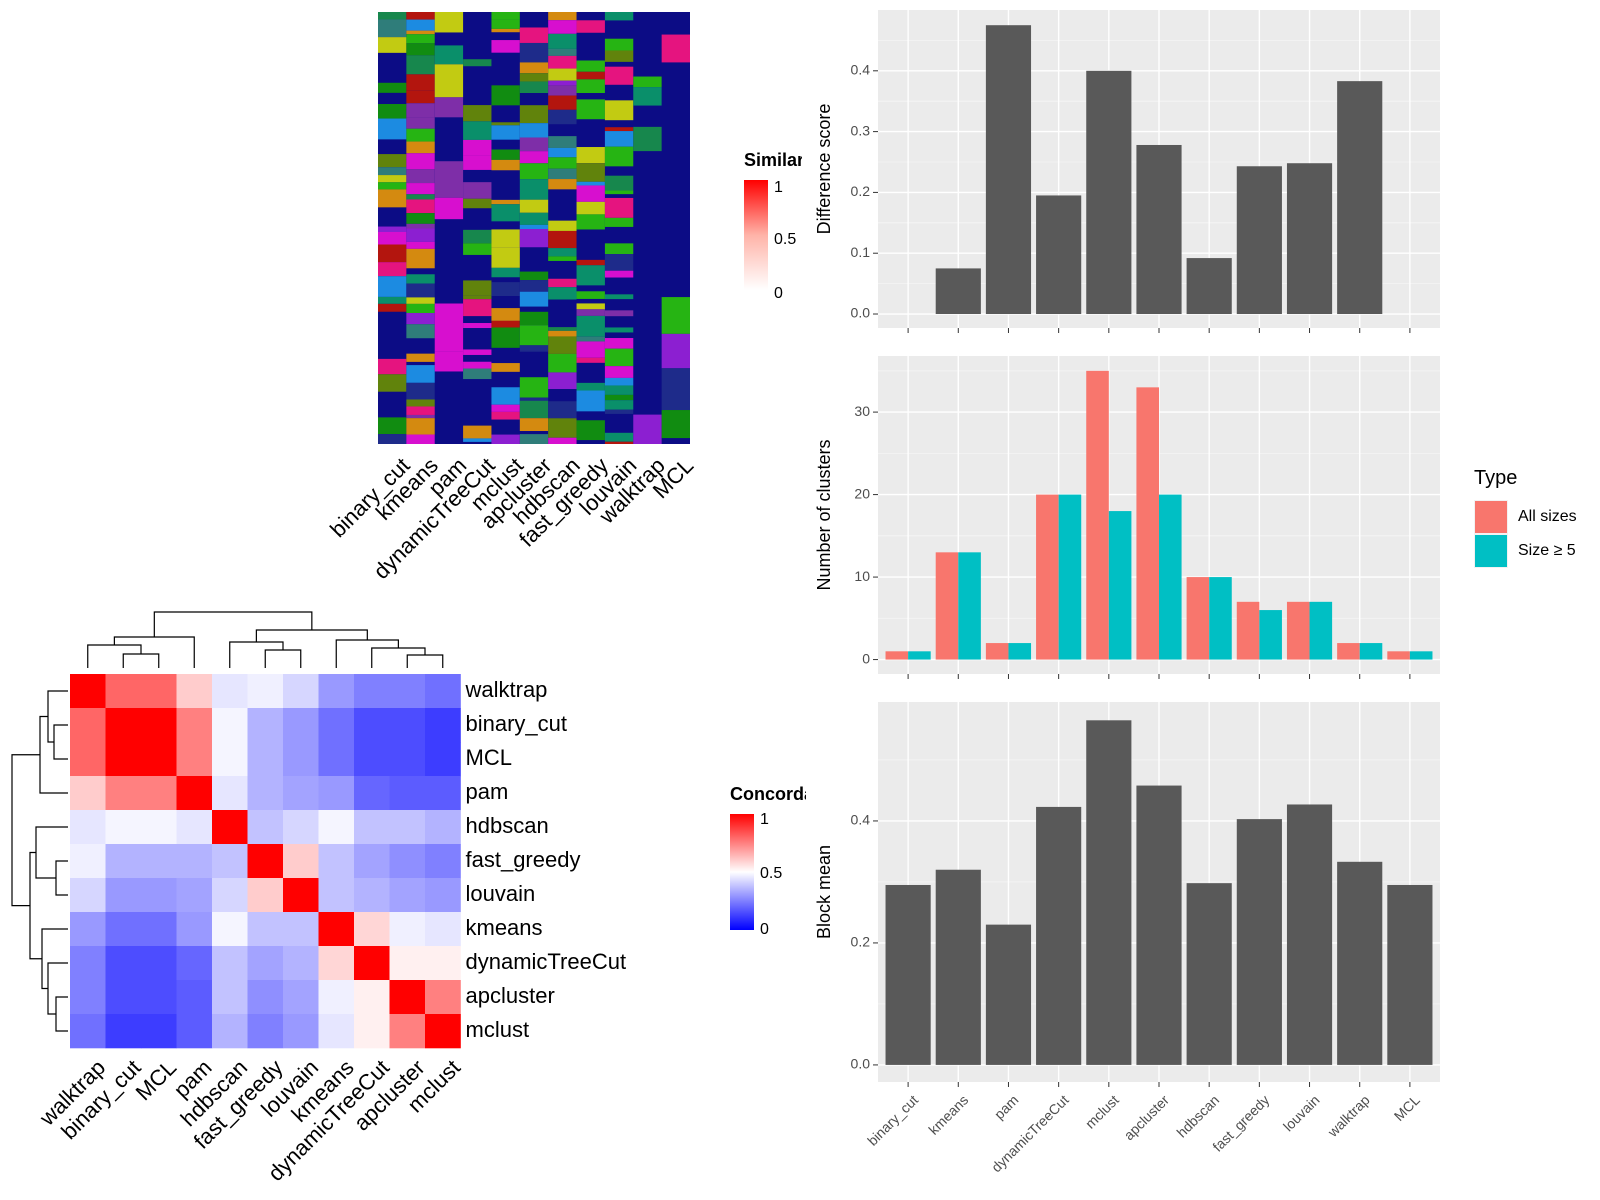  I want to click on type-legend: Type All sizes Size ≥ 5, so click(1525, 517).